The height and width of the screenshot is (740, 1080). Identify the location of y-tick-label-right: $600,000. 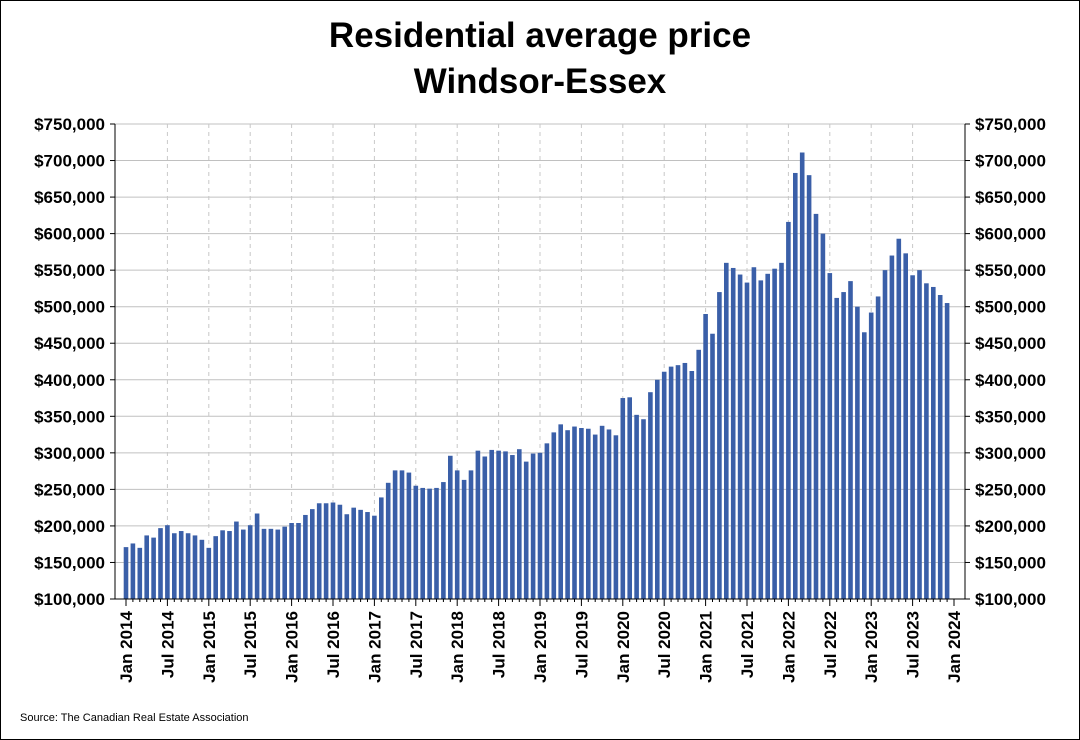
(1010, 234).